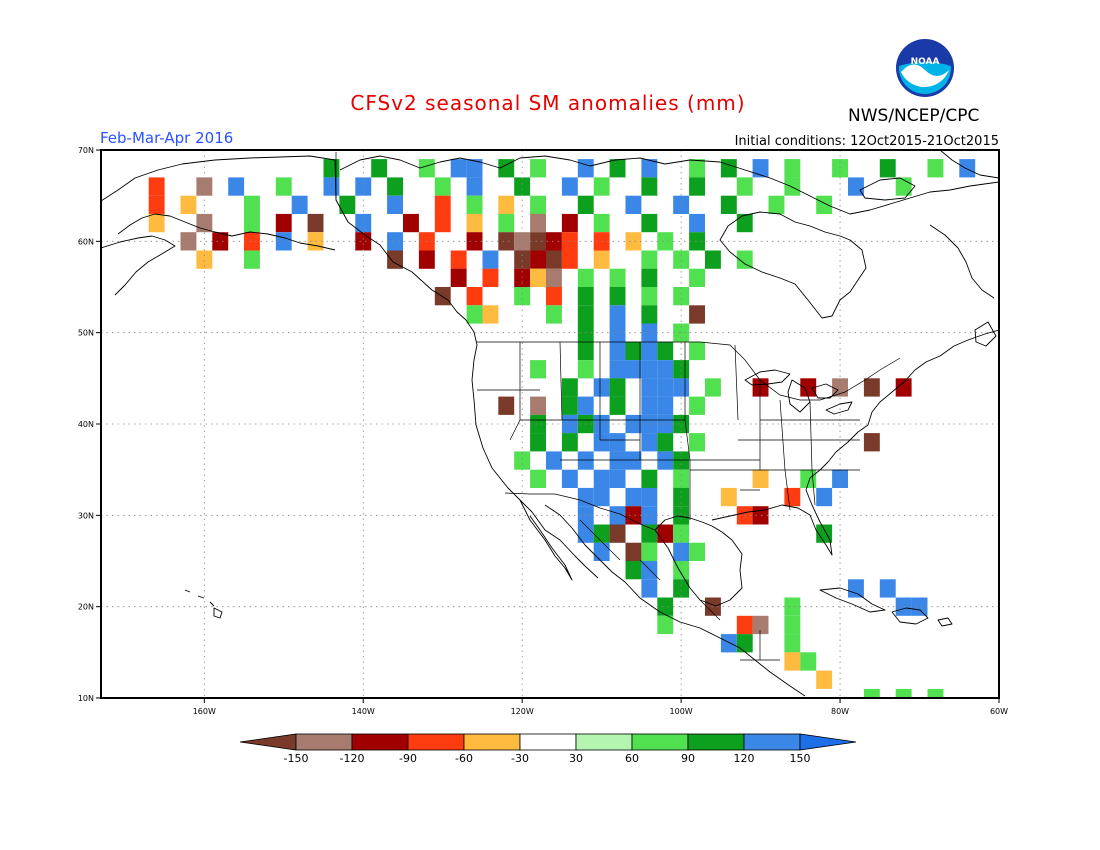  What do you see at coordinates (464, 758) in the screenshot?
I see `colorbar-label: -60` at bounding box center [464, 758].